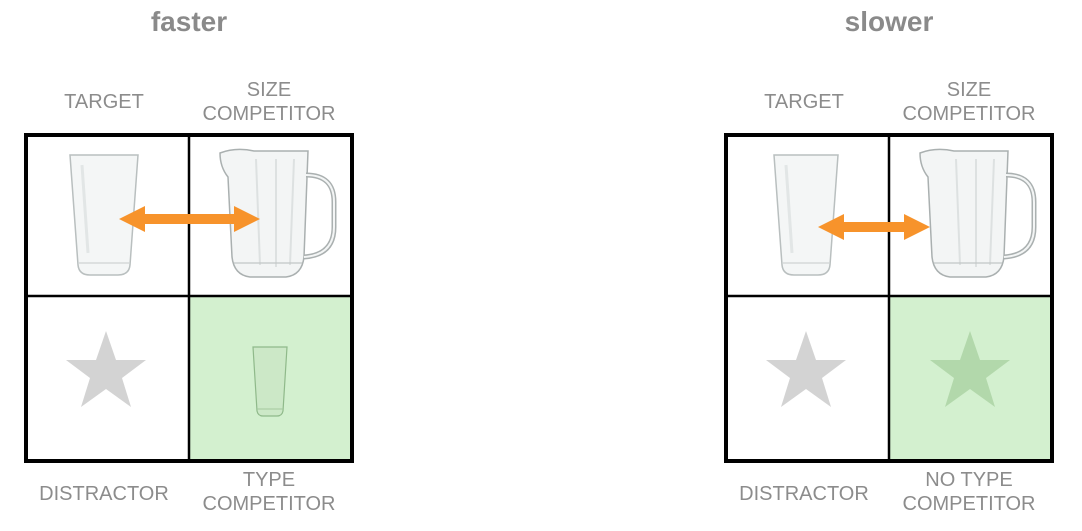  Describe the element at coordinates (270, 381) in the screenshot. I see `small-glass-icon` at that location.